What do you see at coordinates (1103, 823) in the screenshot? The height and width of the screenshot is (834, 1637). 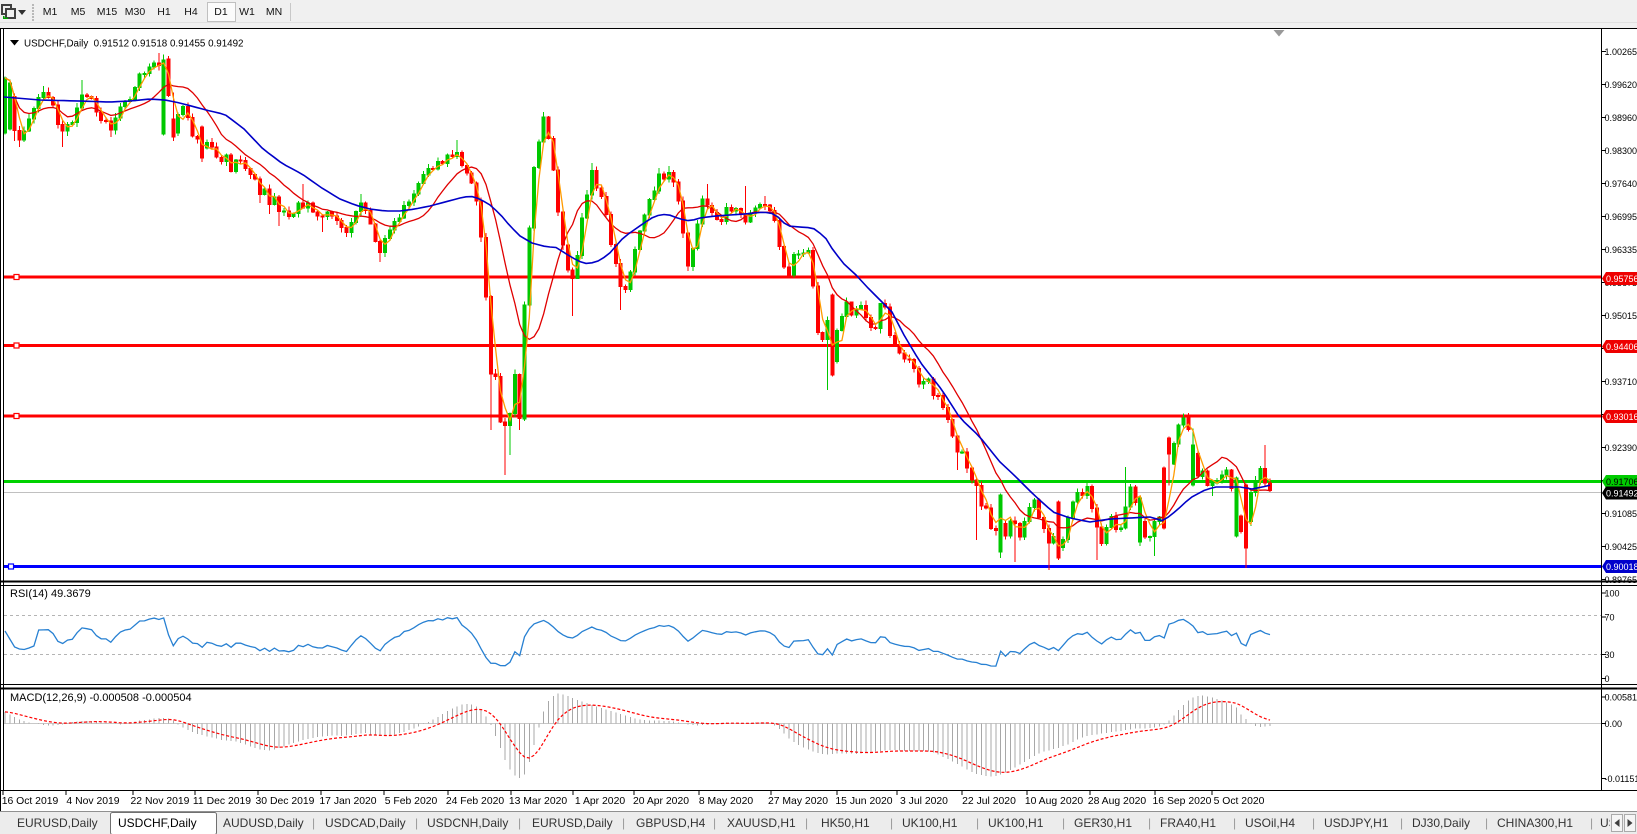 I see `svg-text: GER30,H1` at bounding box center [1103, 823].